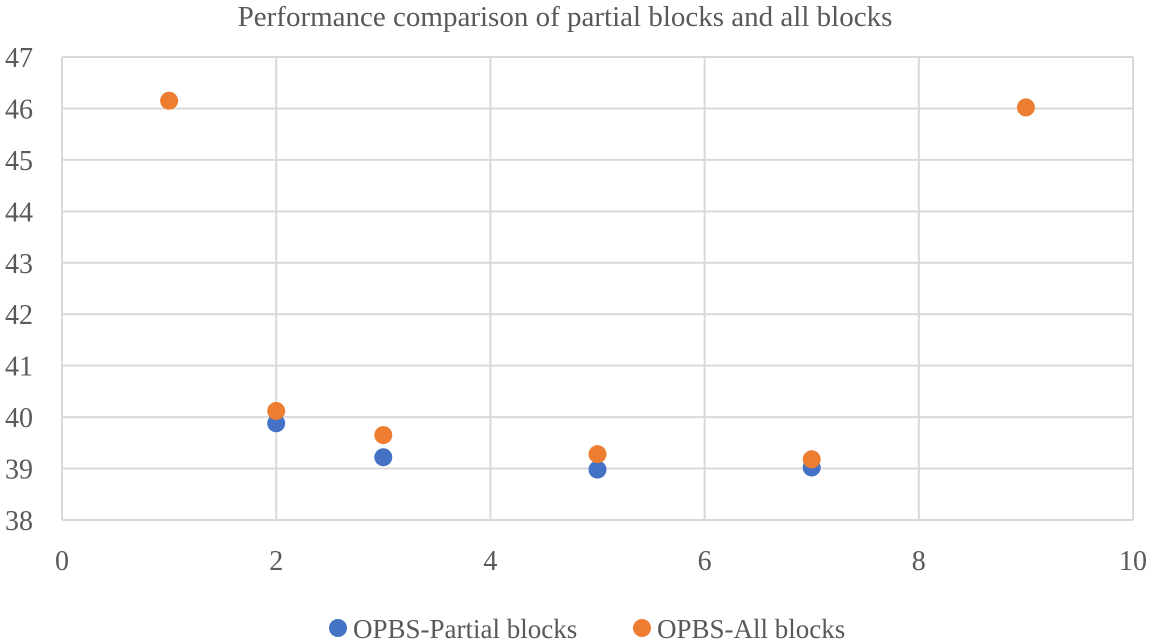 The height and width of the screenshot is (643, 1150). What do you see at coordinates (276, 561) in the screenshot?
I see `x-tick-label: 2` at bounding box center [276, 561].